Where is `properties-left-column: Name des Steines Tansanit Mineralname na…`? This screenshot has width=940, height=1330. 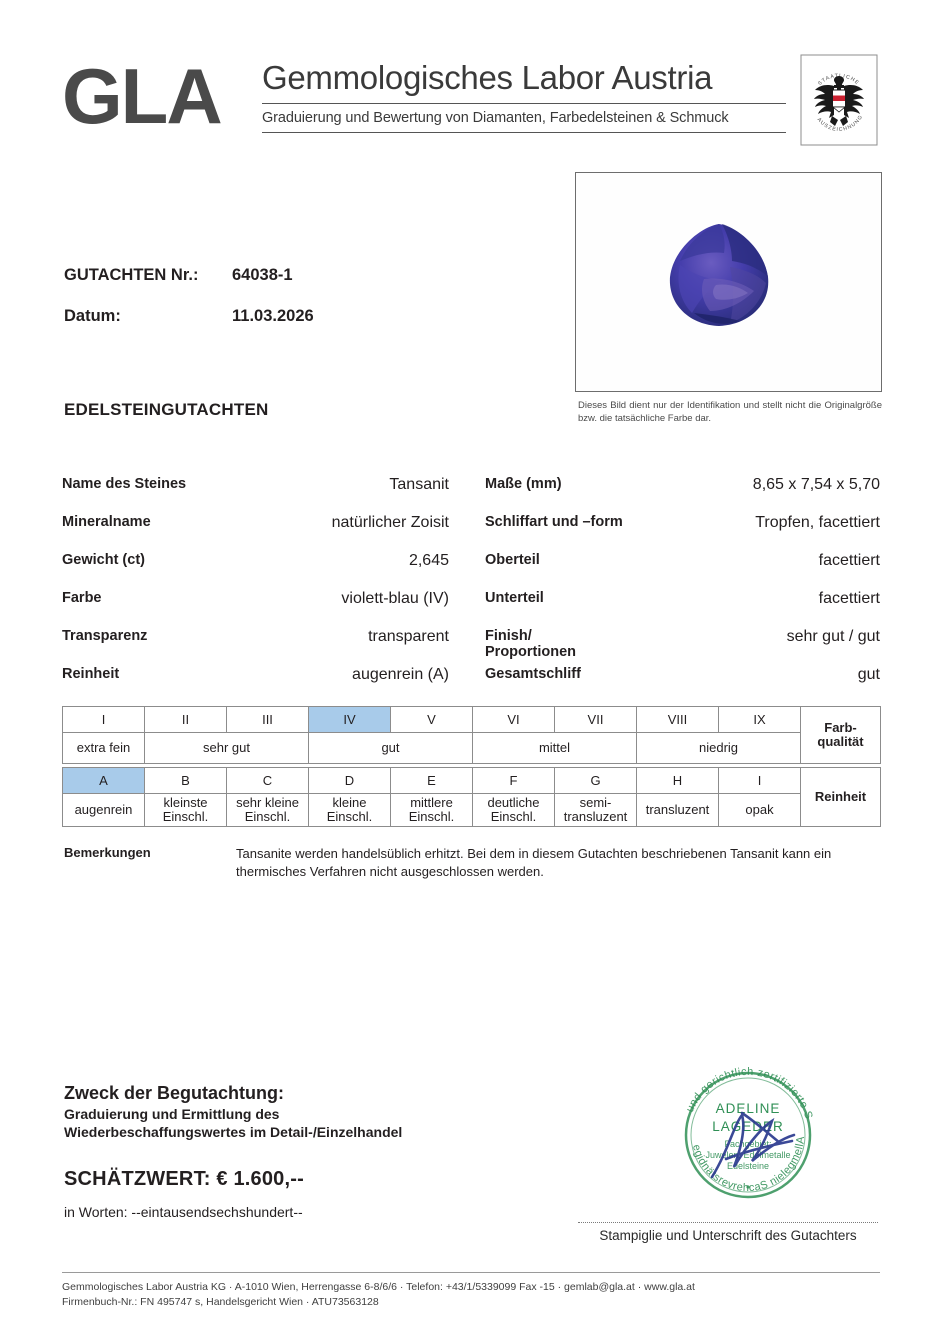
properties-left-column: Name des Steines Tansanit Mineralname na… is located at coordinates (266, 590).